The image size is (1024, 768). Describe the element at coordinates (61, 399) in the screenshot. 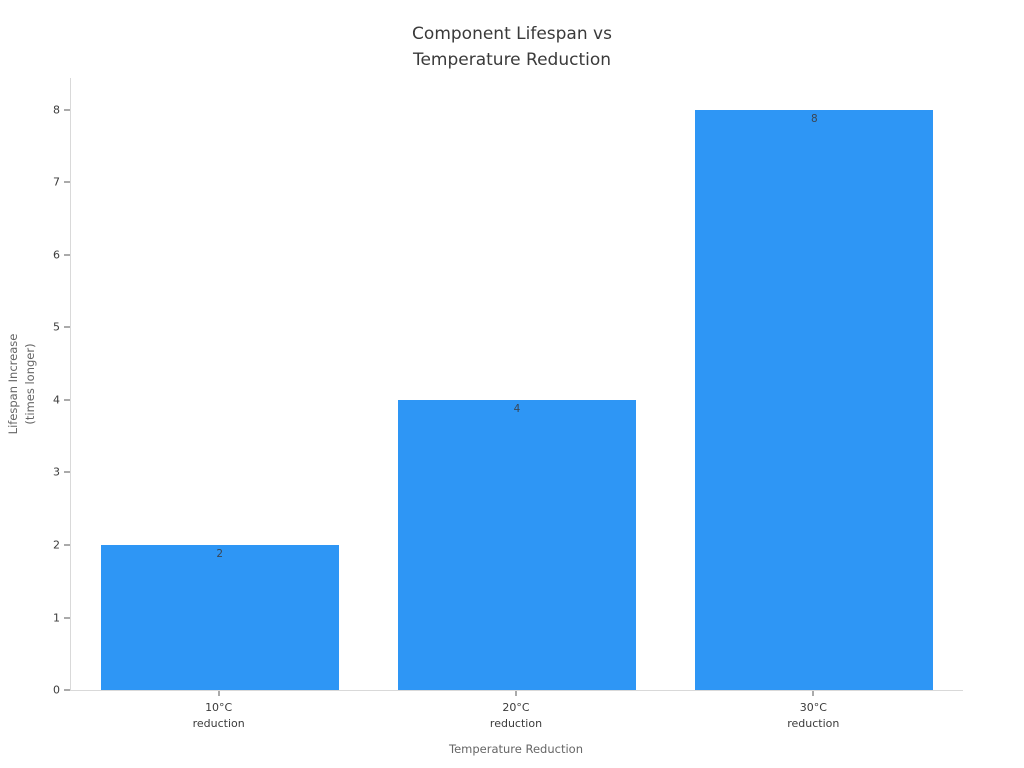

I see `y-tick: 4` at that location.